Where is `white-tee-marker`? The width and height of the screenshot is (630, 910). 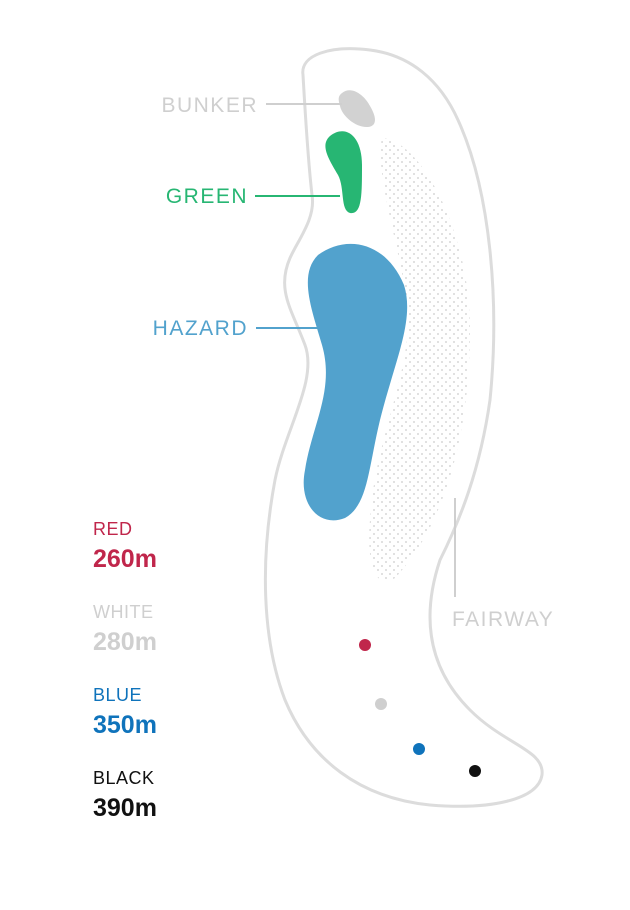 white-tee-marker is located at coordinates (381, 704).